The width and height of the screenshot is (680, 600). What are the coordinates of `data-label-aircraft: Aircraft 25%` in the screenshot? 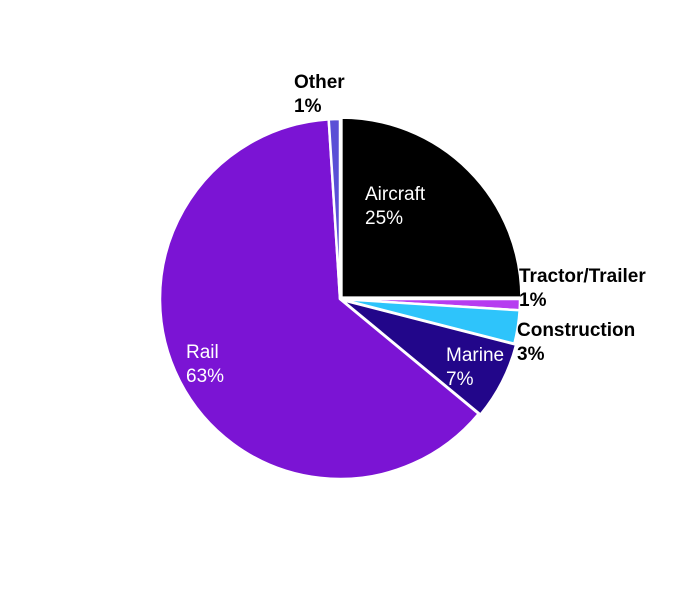 It's located at (395, 206).